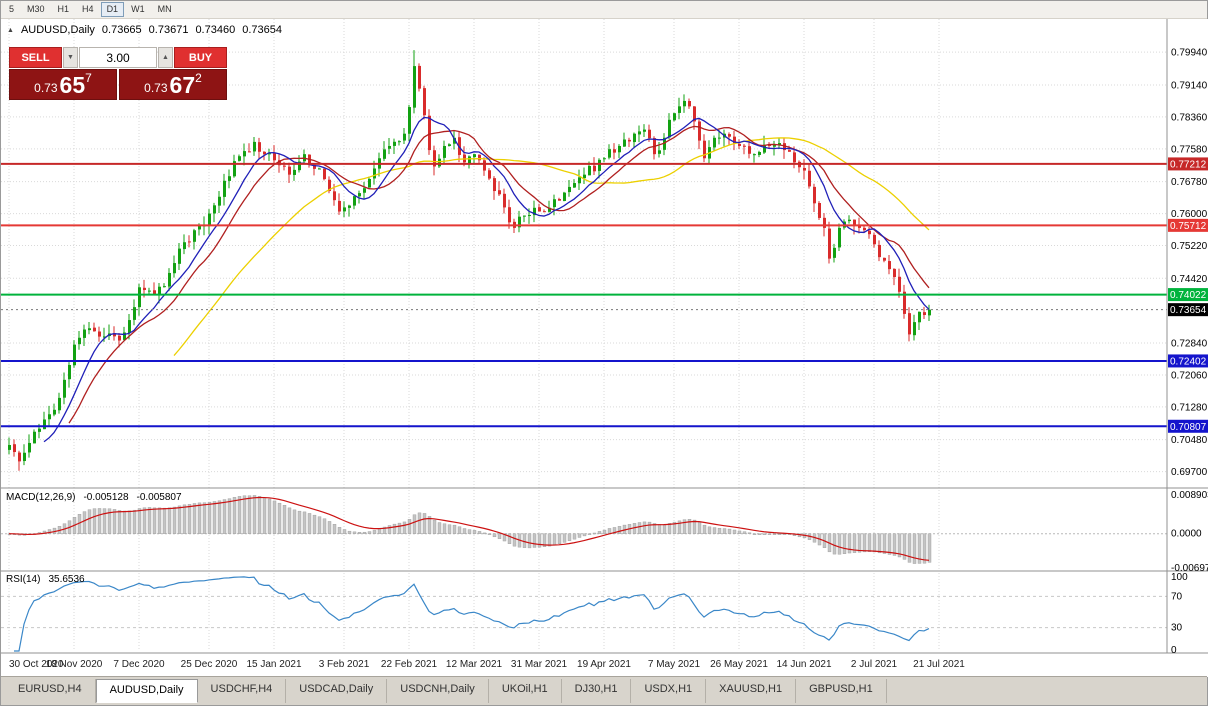  I want to click on timeframe-button-w1: W1, so click(138, 9).